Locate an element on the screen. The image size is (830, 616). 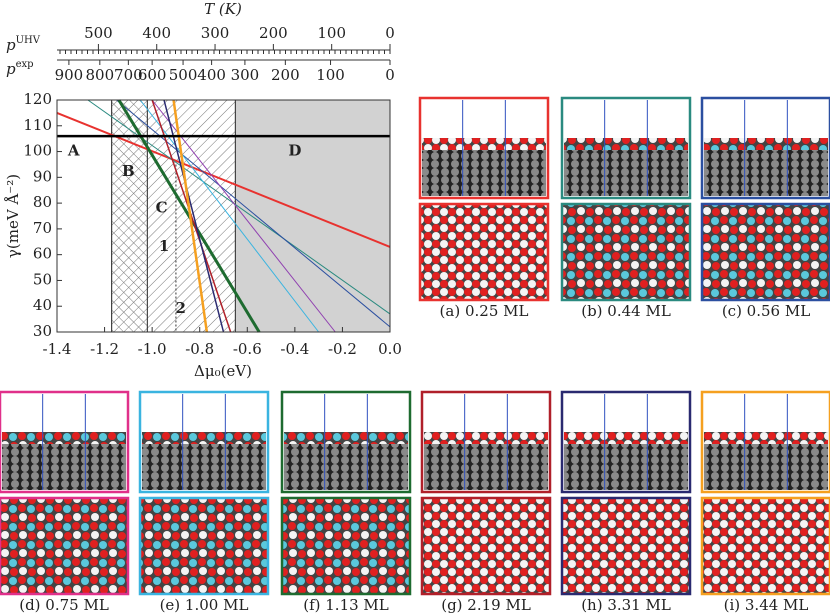
p-exp-tick-label: 800 is located at coordinates (99, 75).